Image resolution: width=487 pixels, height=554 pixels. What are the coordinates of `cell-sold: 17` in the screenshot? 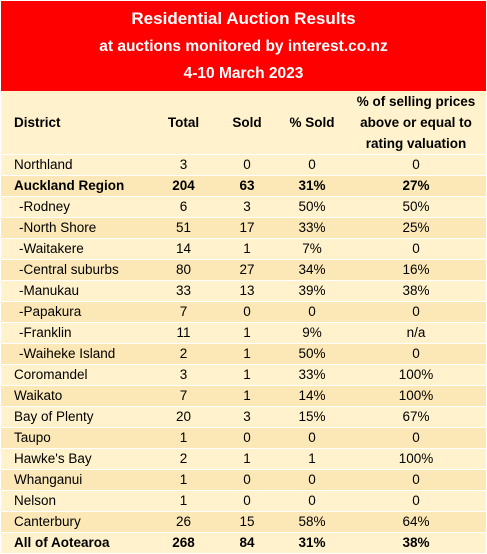 It's located at (247, 228).